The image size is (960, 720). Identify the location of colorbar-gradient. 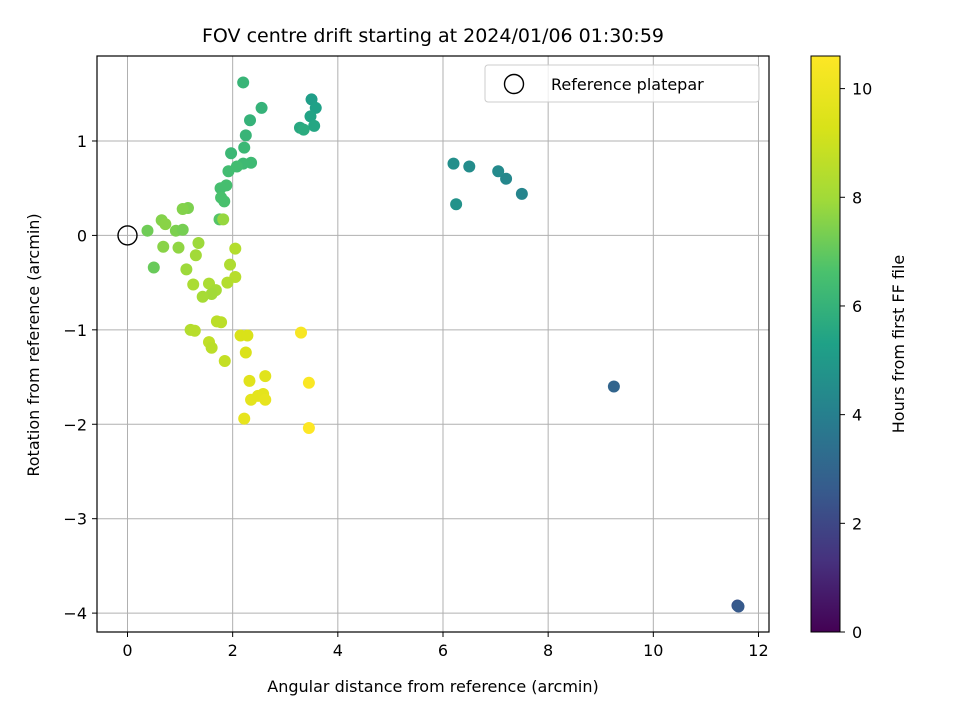
(825, 344).